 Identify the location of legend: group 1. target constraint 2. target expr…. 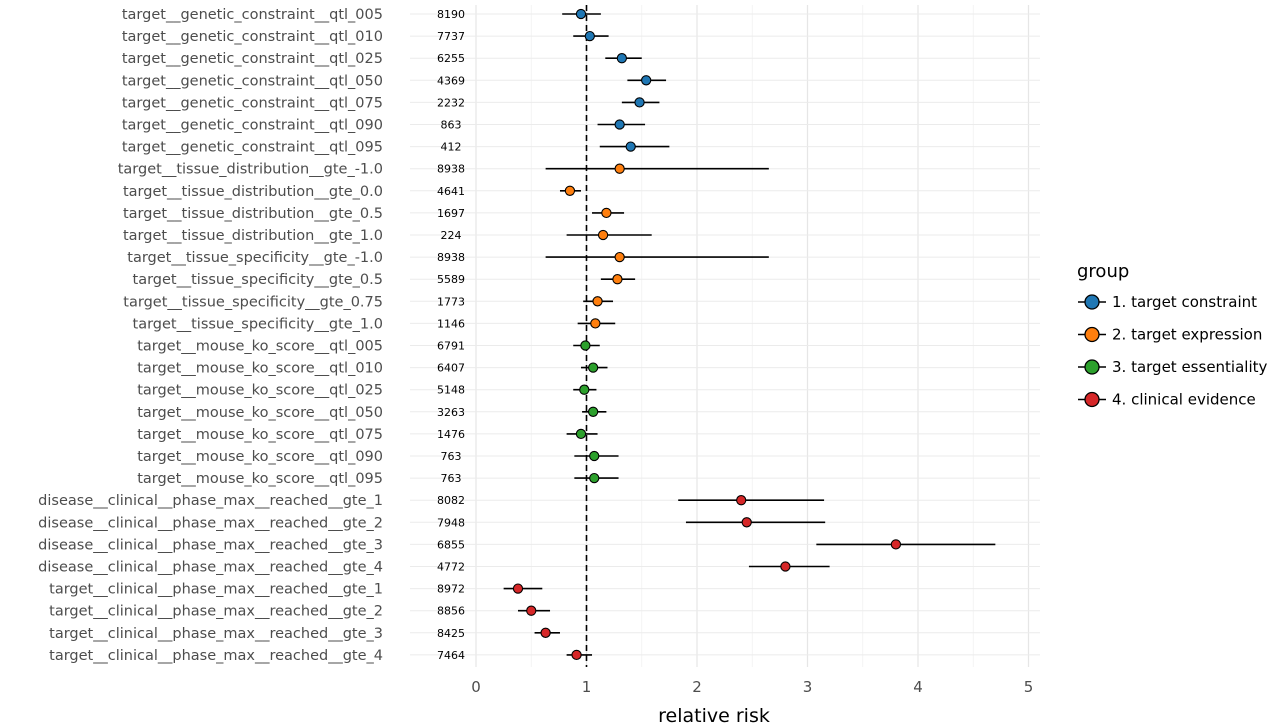
(1172, 335).